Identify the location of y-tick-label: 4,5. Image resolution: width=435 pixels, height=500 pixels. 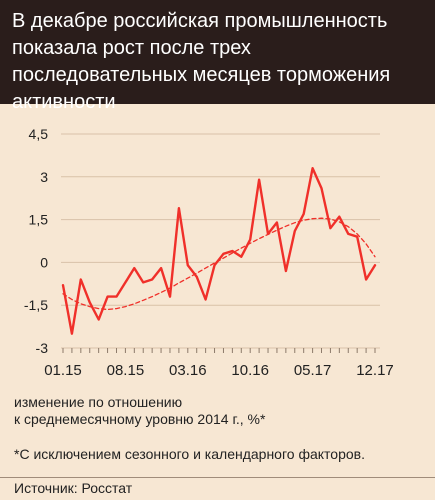
(39, 134).